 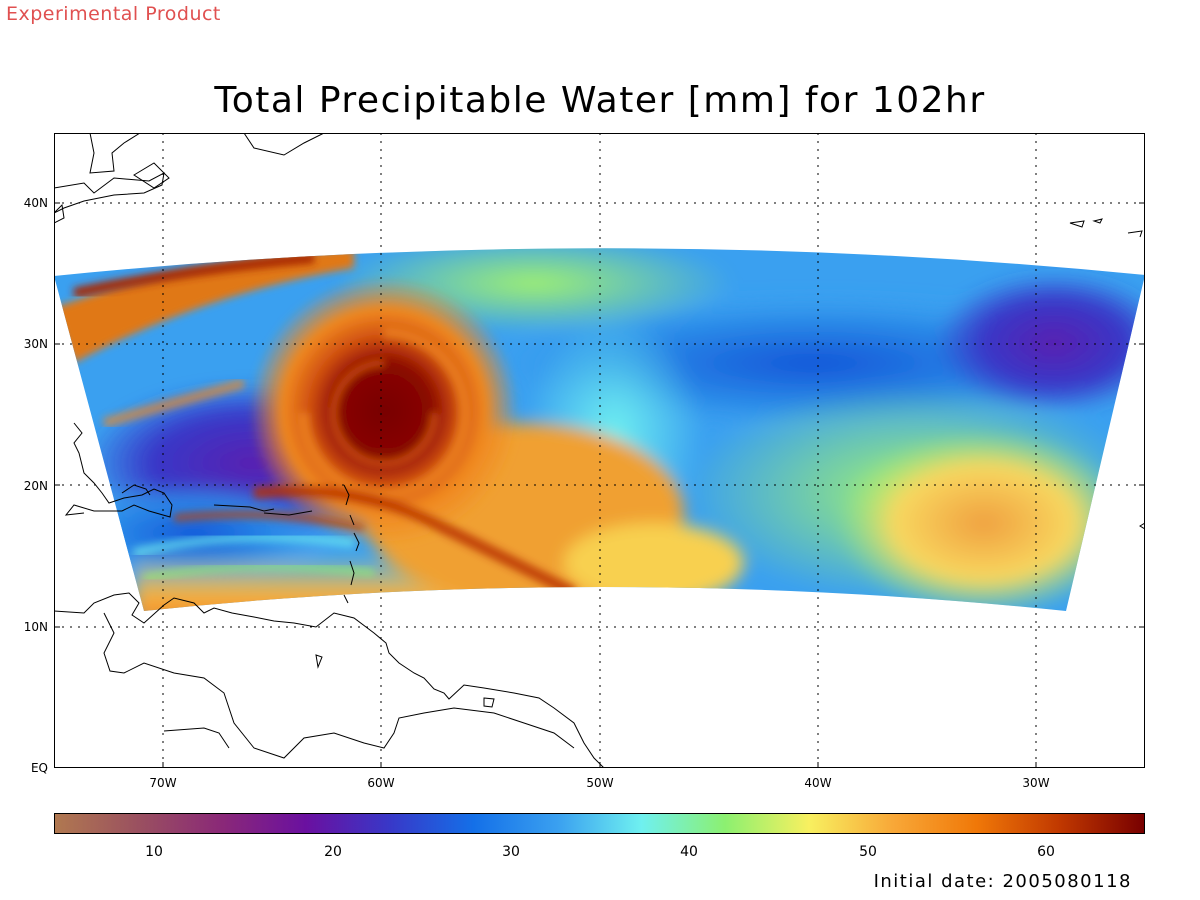 What do you see at coordinates (600, 783) in the screenshot?
I see `lon-label-50w: 50W` at bounding box center [600, 783].